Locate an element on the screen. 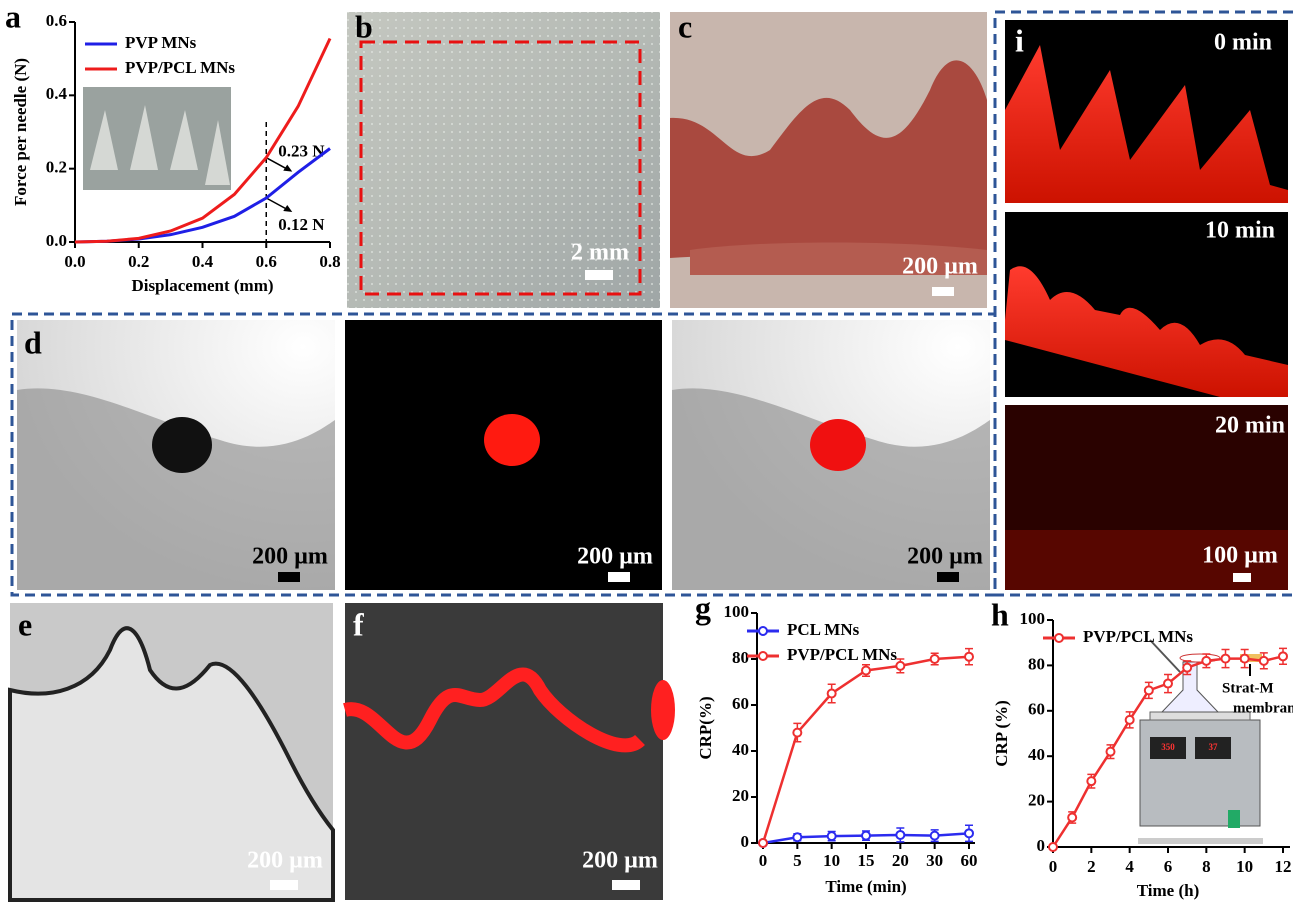 The height and width of the screenshot is (903, 1293). y-tick-label: 0.4 is located at coordinates (57, 93).